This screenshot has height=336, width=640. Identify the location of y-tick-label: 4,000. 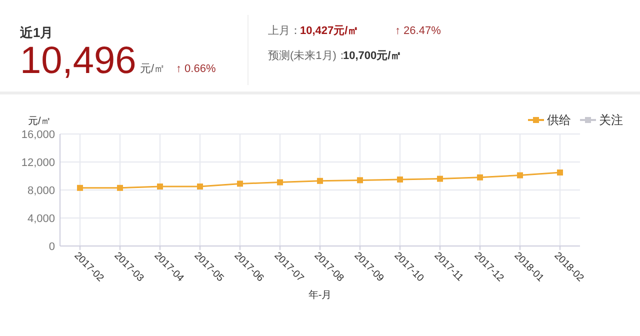
(41, 219).